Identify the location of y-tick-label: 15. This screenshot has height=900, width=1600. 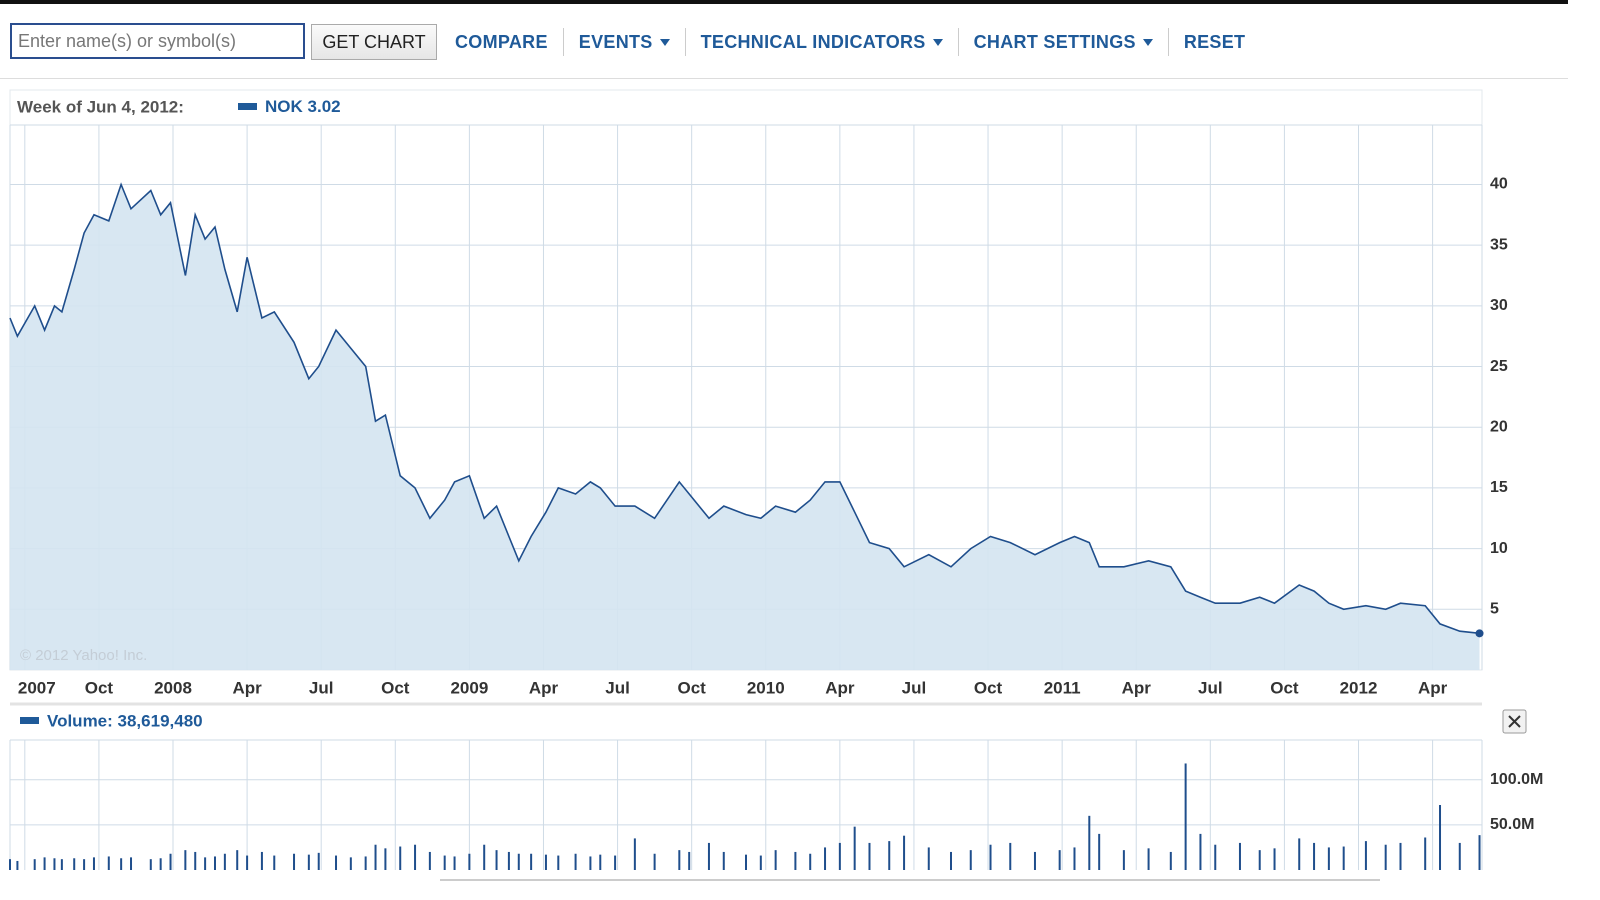
(1499, 487).